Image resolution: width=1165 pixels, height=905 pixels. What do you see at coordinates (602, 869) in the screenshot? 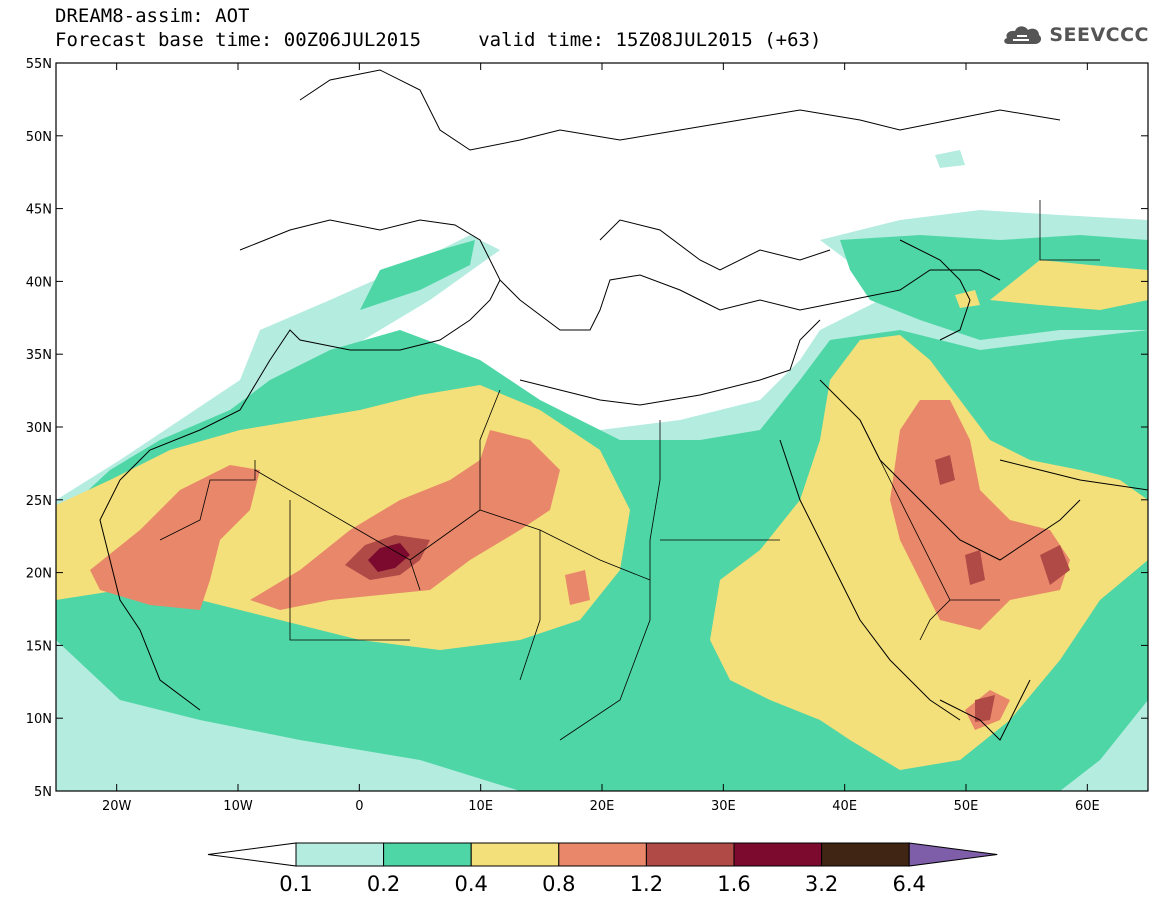
I see `colorbar: 0.1 0.2 0.4 0.8 1.2 1.6 3.2 6.4` at bounding box center [602, 869].